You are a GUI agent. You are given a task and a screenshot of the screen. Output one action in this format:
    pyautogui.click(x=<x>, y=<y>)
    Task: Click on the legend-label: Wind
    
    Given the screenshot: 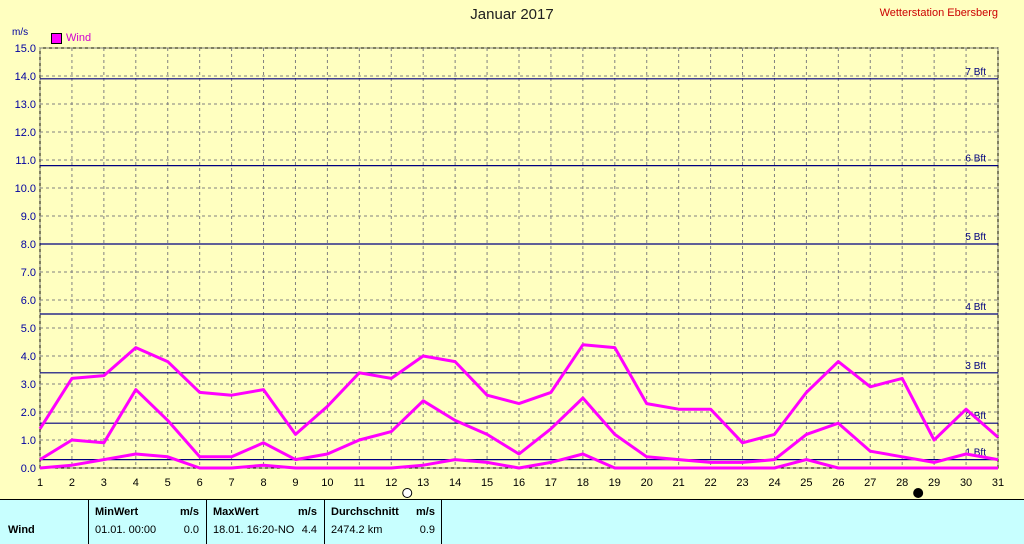 What is the action you would take?
    pyautogui.click(x=79, y=38)
    